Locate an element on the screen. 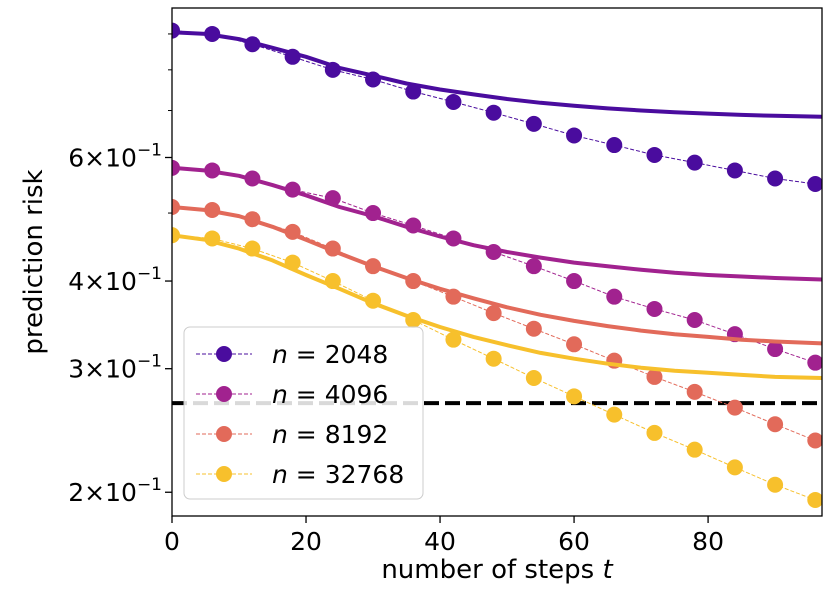 The image size is (830, 594). y-tick-label: 3×10⁻¹ is located at coordinates (115, 368).